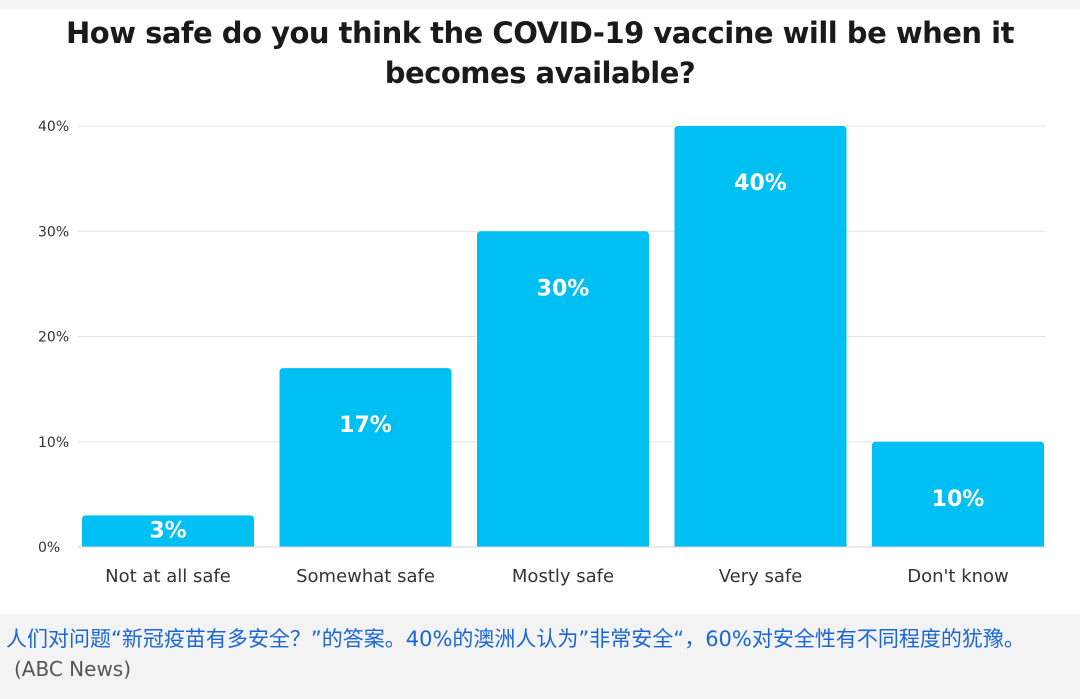 The height and width of the screenshot is (699, 1080). I want to click on data-label: 3%, so click(167, 530).